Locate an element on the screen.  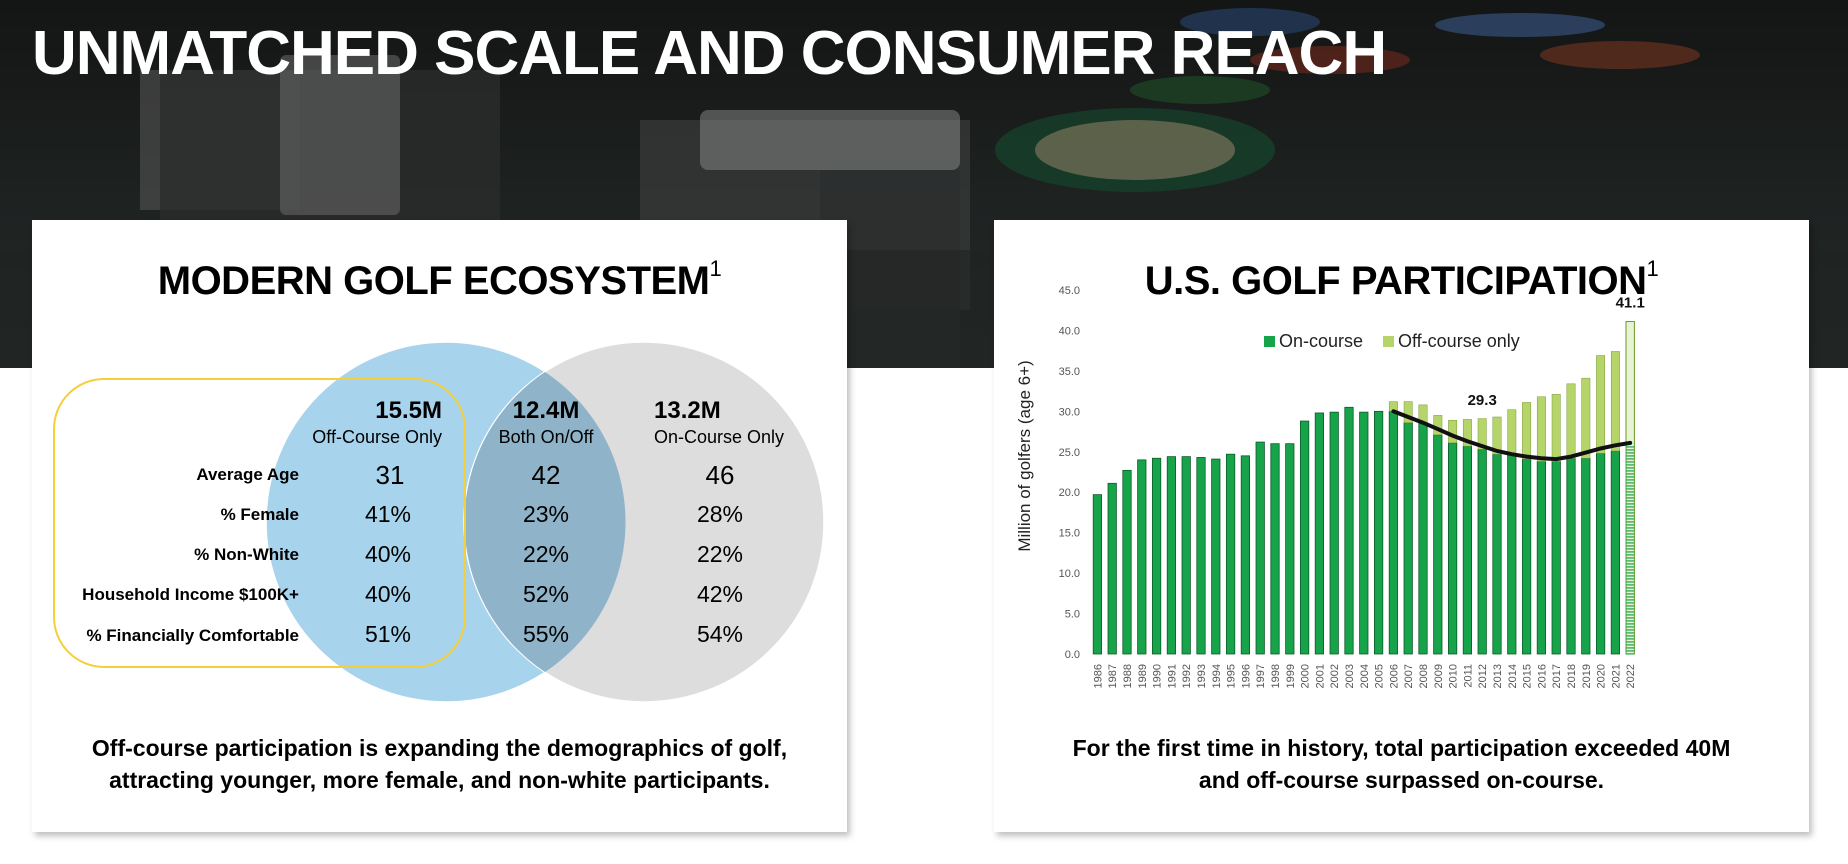
y-tick-label: 20.0 is located at coordinates (1069, 493).